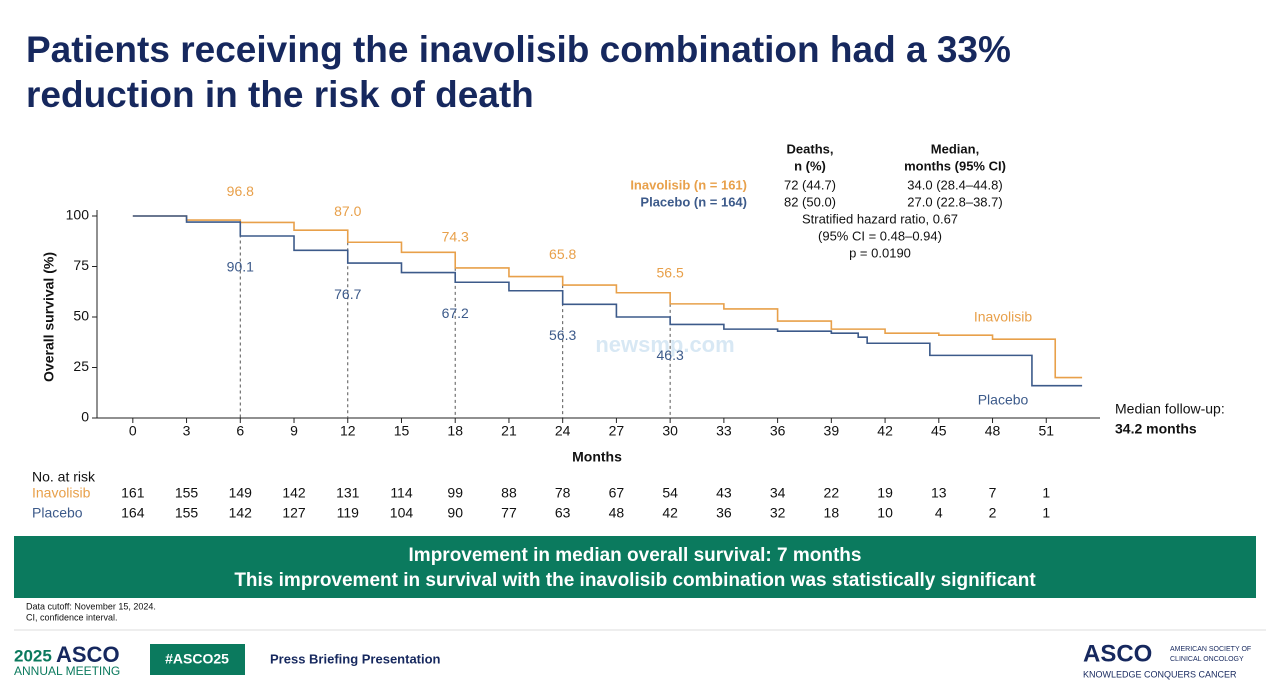 This screenshot has width=1280, height=690. Describe the element at coordinates (241, 493) in the screenshot. I see `risk-value: 149` at that location.